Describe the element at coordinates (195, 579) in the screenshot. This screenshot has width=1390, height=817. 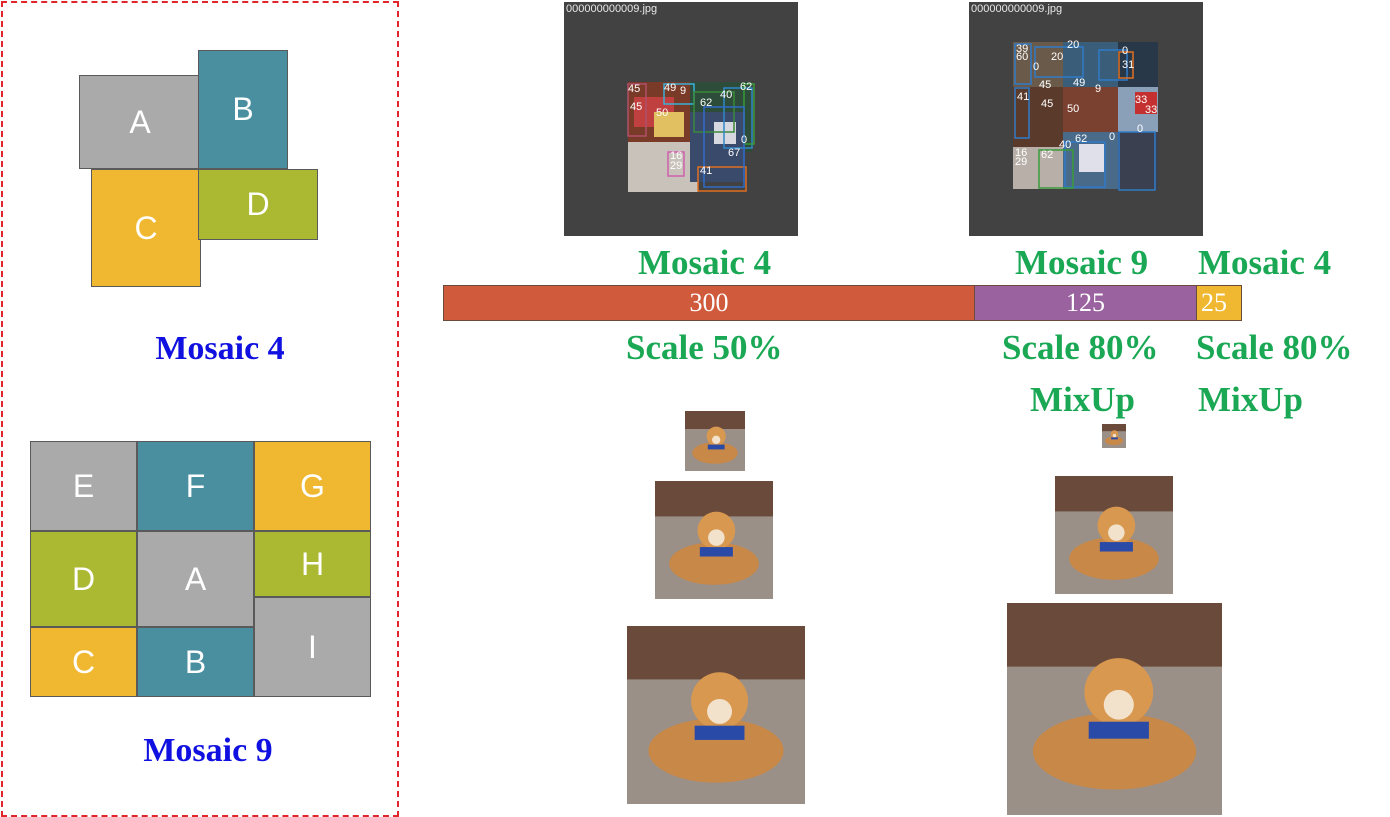
I see `mosaic9-tile-a: A` at that location.